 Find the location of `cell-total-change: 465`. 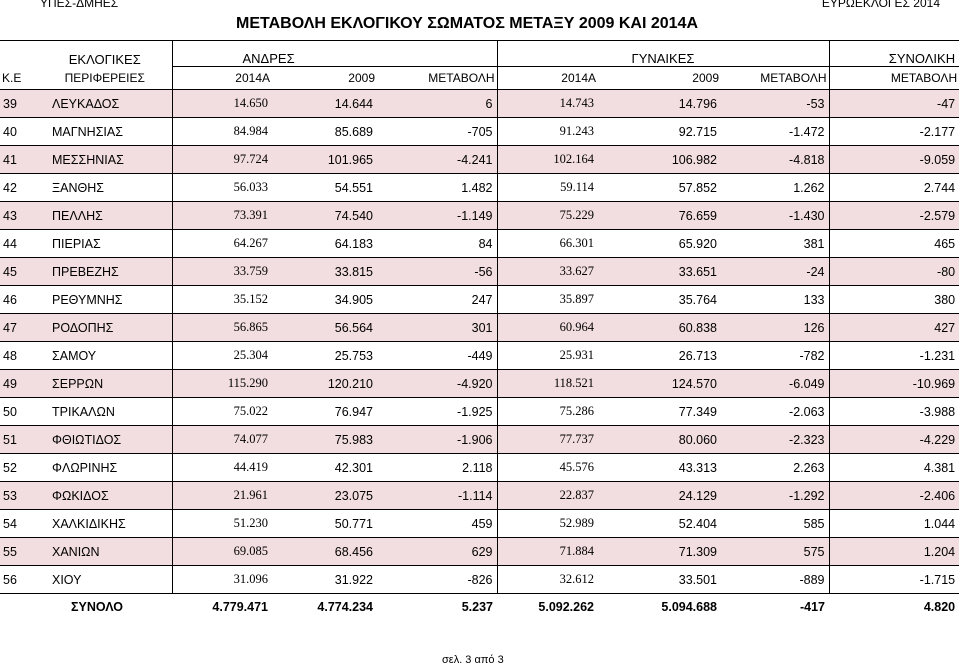

cell-total-change: 465 is located at coordinates (894, 243).